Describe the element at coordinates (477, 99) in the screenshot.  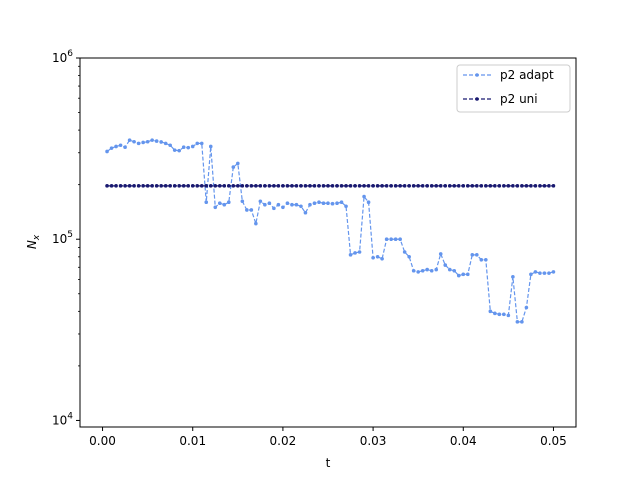
I see `legend-marker-p2-uni` at that location.